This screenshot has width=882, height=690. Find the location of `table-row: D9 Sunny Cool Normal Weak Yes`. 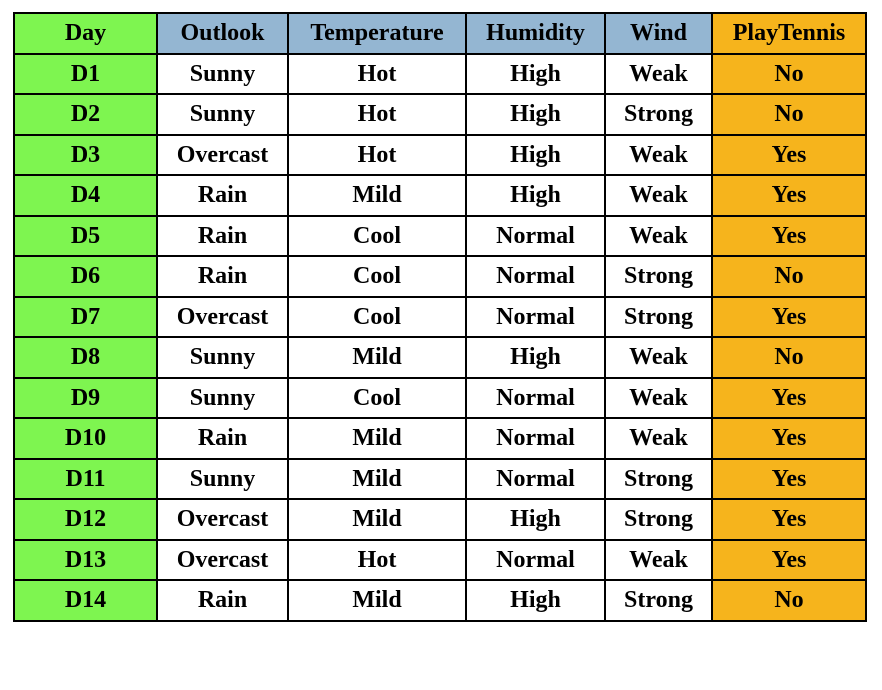

table-row: D9 Sunny Cool Normal Weak Yes is located at coordinates (440, 397).